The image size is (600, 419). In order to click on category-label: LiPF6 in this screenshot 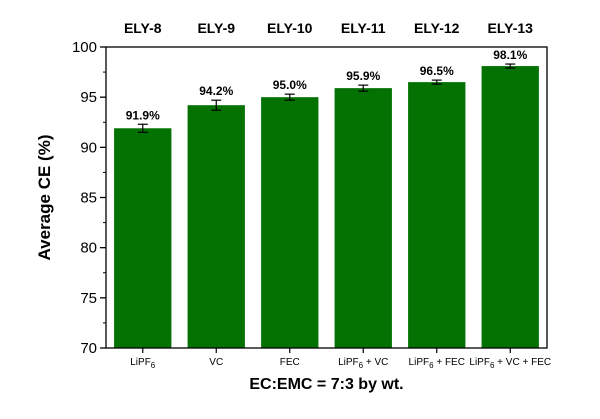, I will do `click(143, 363)`.